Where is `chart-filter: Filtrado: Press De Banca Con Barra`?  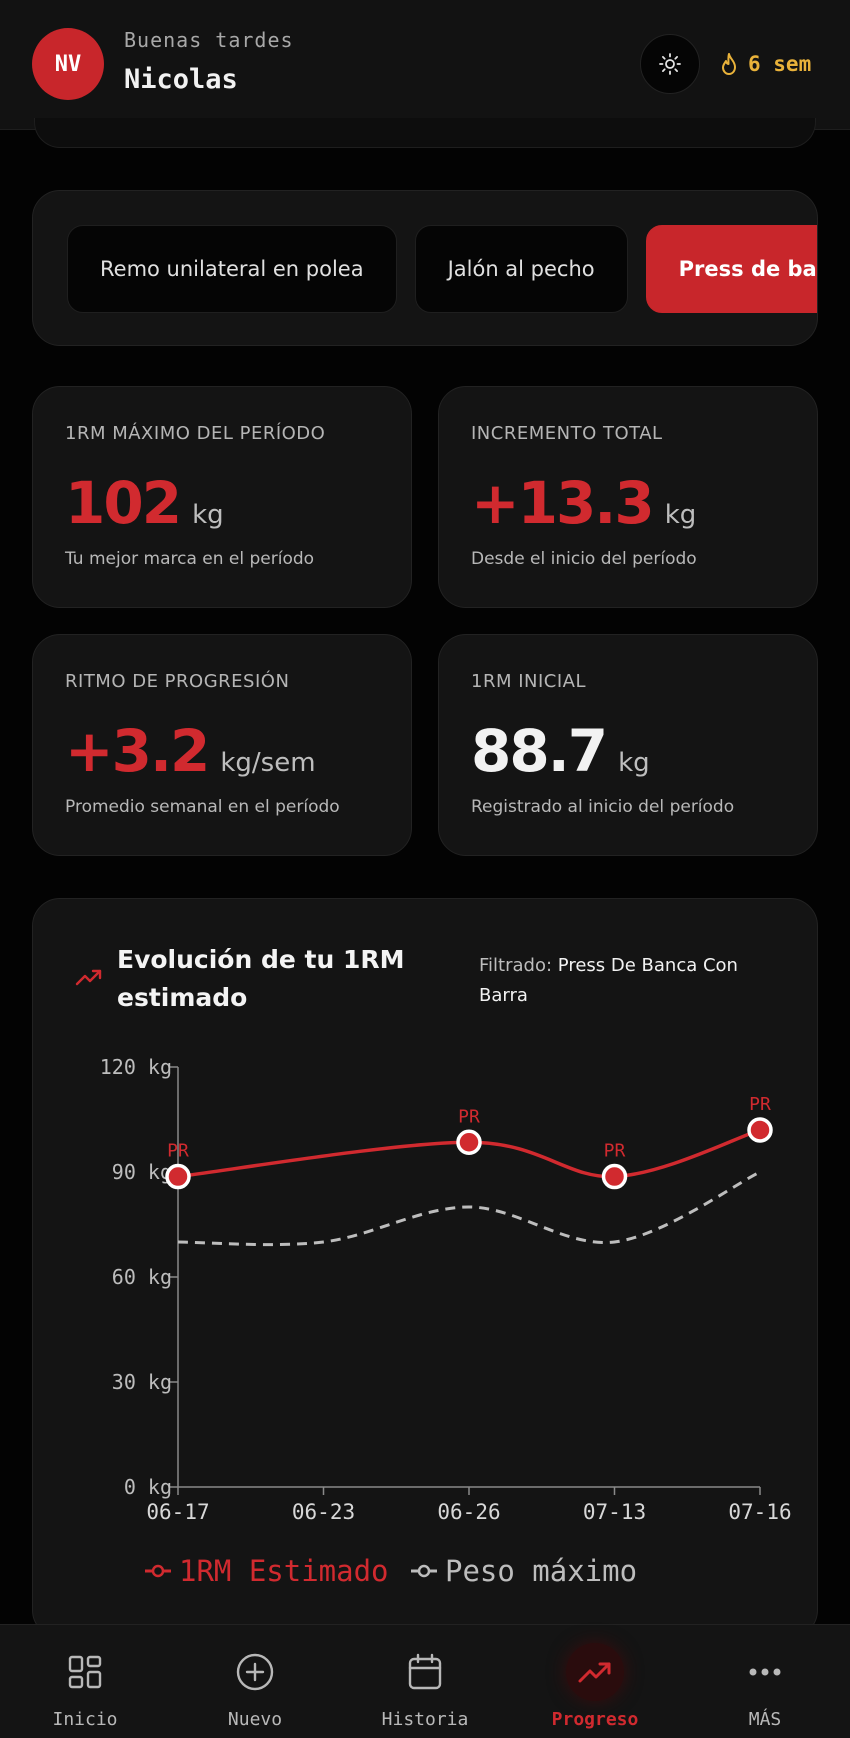
chart-filter: Filtrado: Press De Banca Con Barra is located at coordinates (629, 981).